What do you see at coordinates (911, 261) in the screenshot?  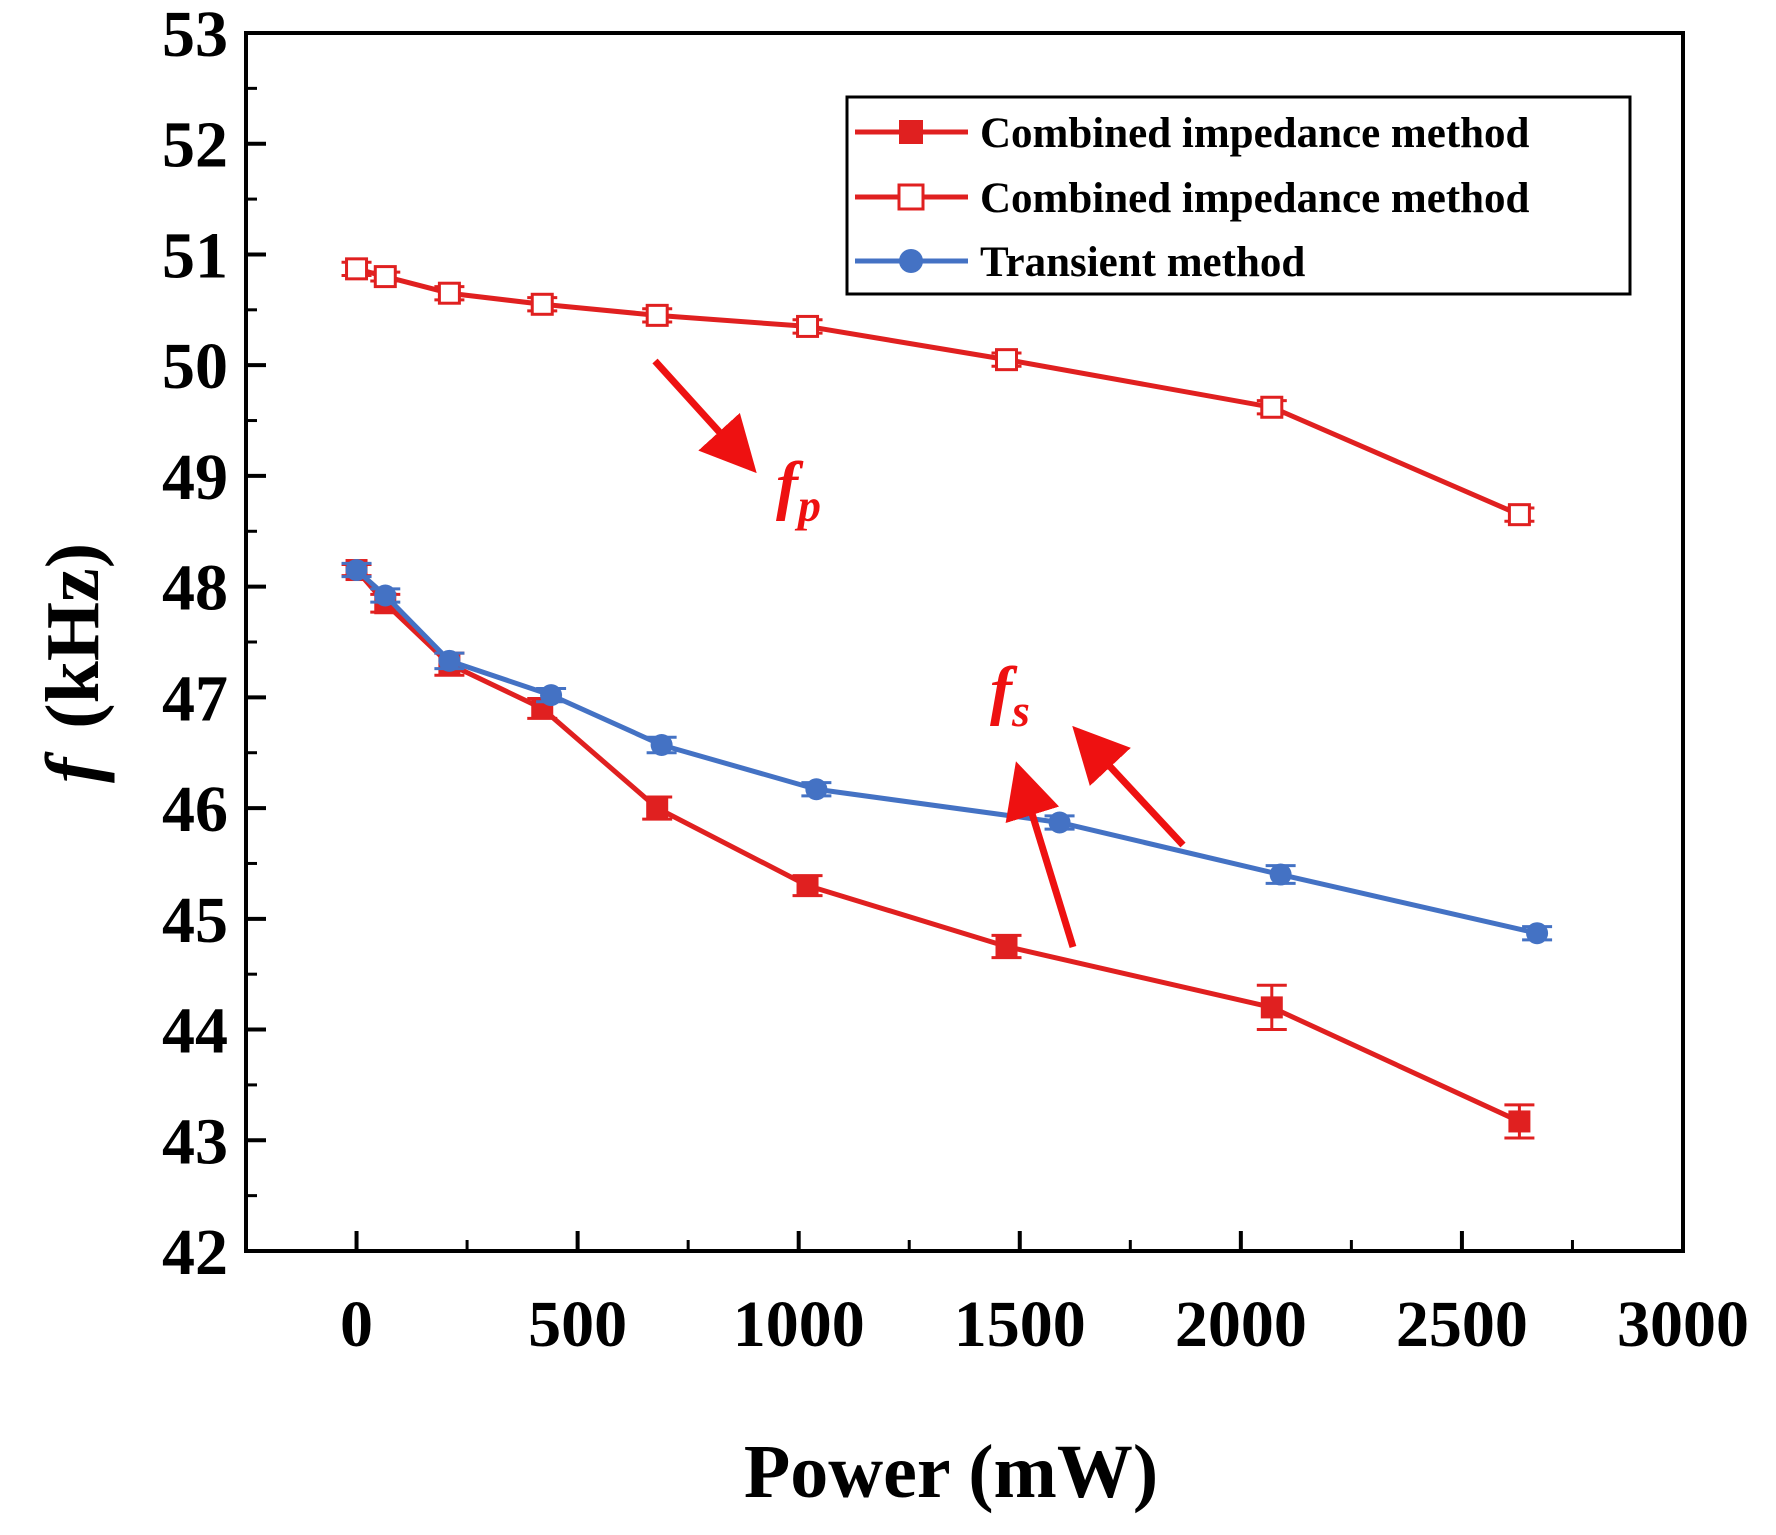 I see `legend-marker-circle` at bounding box center [911, 261].